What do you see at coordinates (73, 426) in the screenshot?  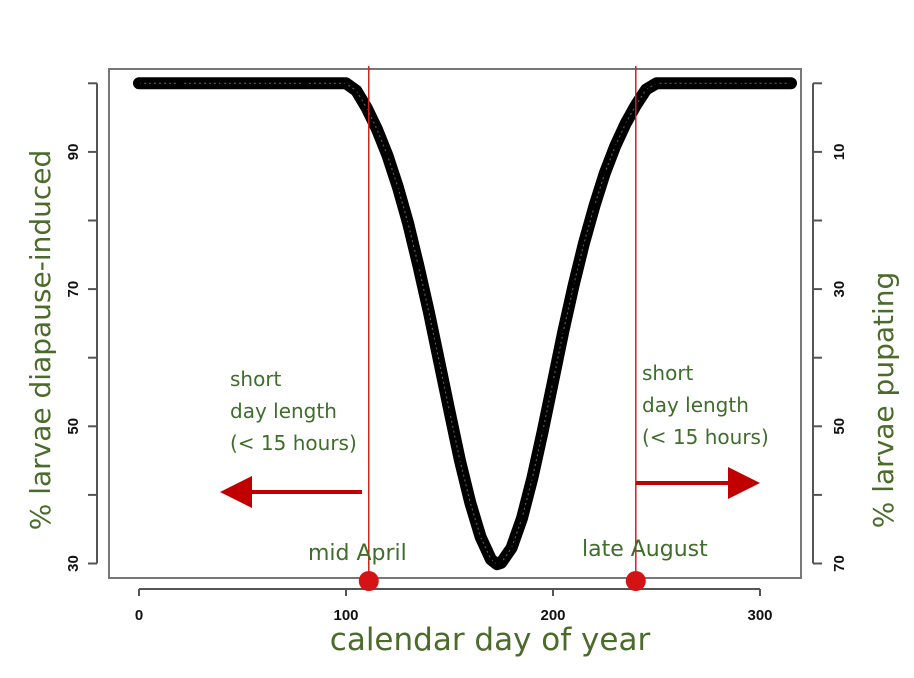 I see `y-left-tick-label-50: 50` at bounding box center [73, 426].